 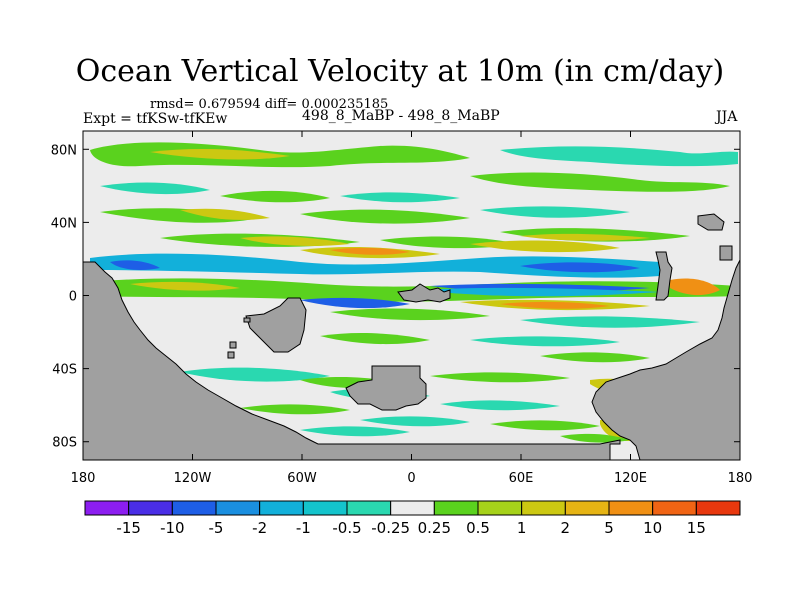 What do you see at coordinates (303, 528) in the screenshot?
I see `colorbar-label: -1` at bounding box center [303, 528].